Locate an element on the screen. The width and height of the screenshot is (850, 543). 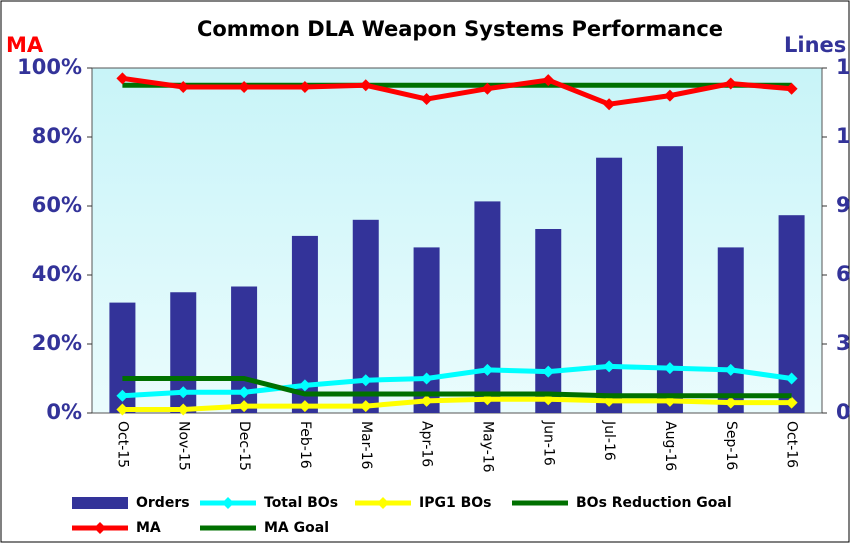
x-tick-group: Jun-16 is located at coordinates (548, 443).